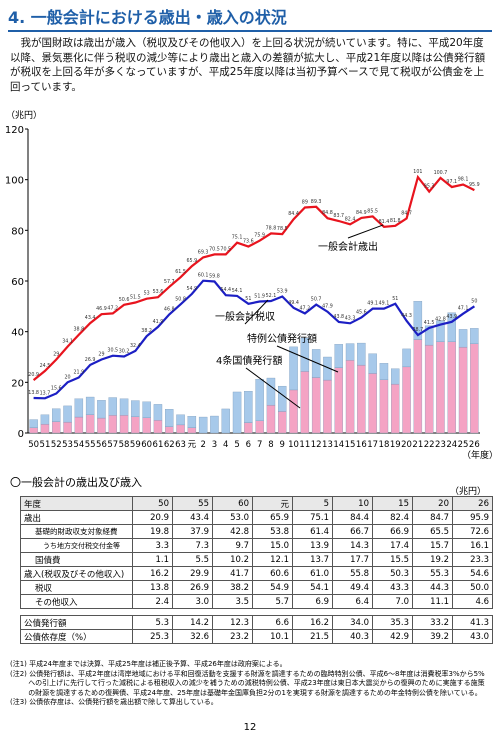  I want to click on data-label: 13.7, so click(45, 393).